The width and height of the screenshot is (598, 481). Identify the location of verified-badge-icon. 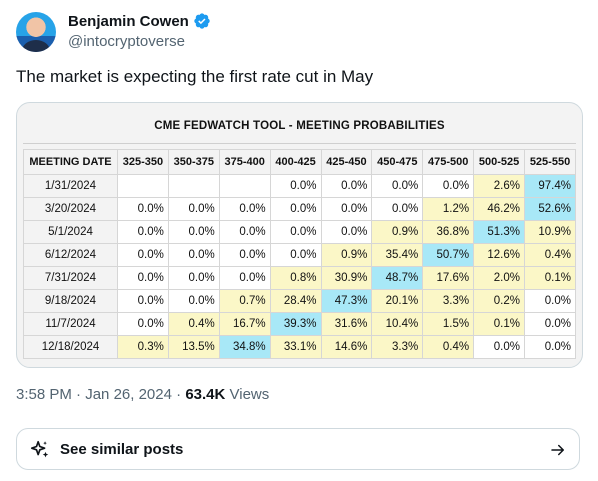
(202, 21).